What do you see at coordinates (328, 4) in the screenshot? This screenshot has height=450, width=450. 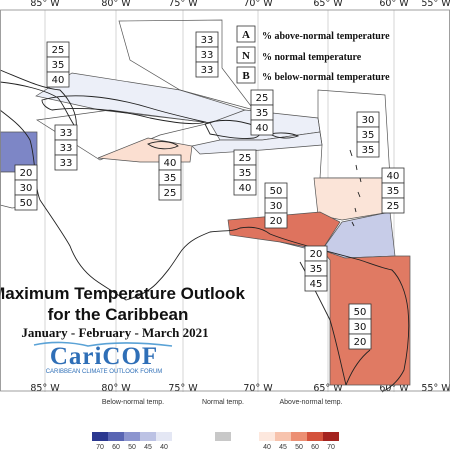 I see `lon-label: 65° W` at bounding box center [328, 4].